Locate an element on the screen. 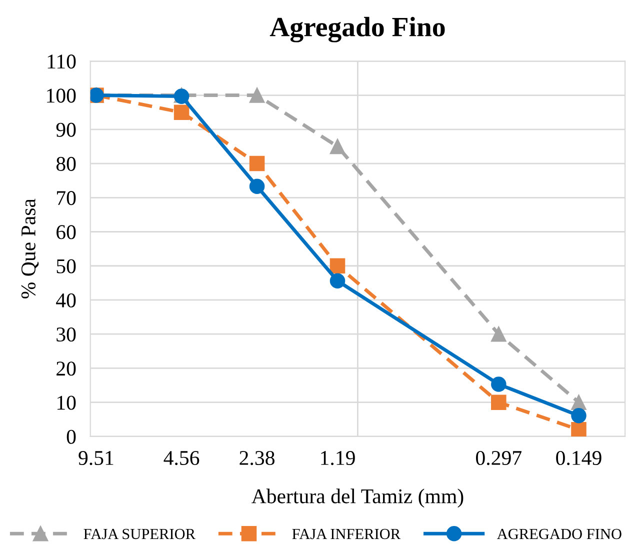  x-tick-label: 0.149 is located at coordinates (579, 458).